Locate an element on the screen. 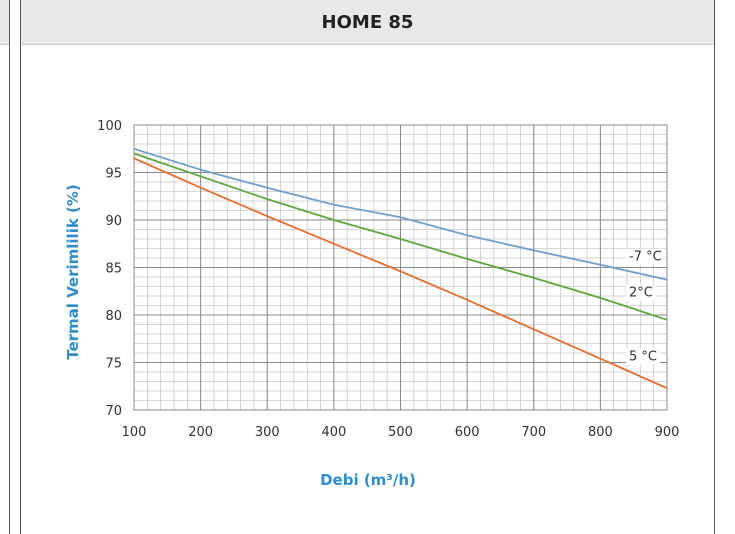 The height and width of the screenshot is (534, 735). series-label-2: 2°C is located at coordinates (641, 293).